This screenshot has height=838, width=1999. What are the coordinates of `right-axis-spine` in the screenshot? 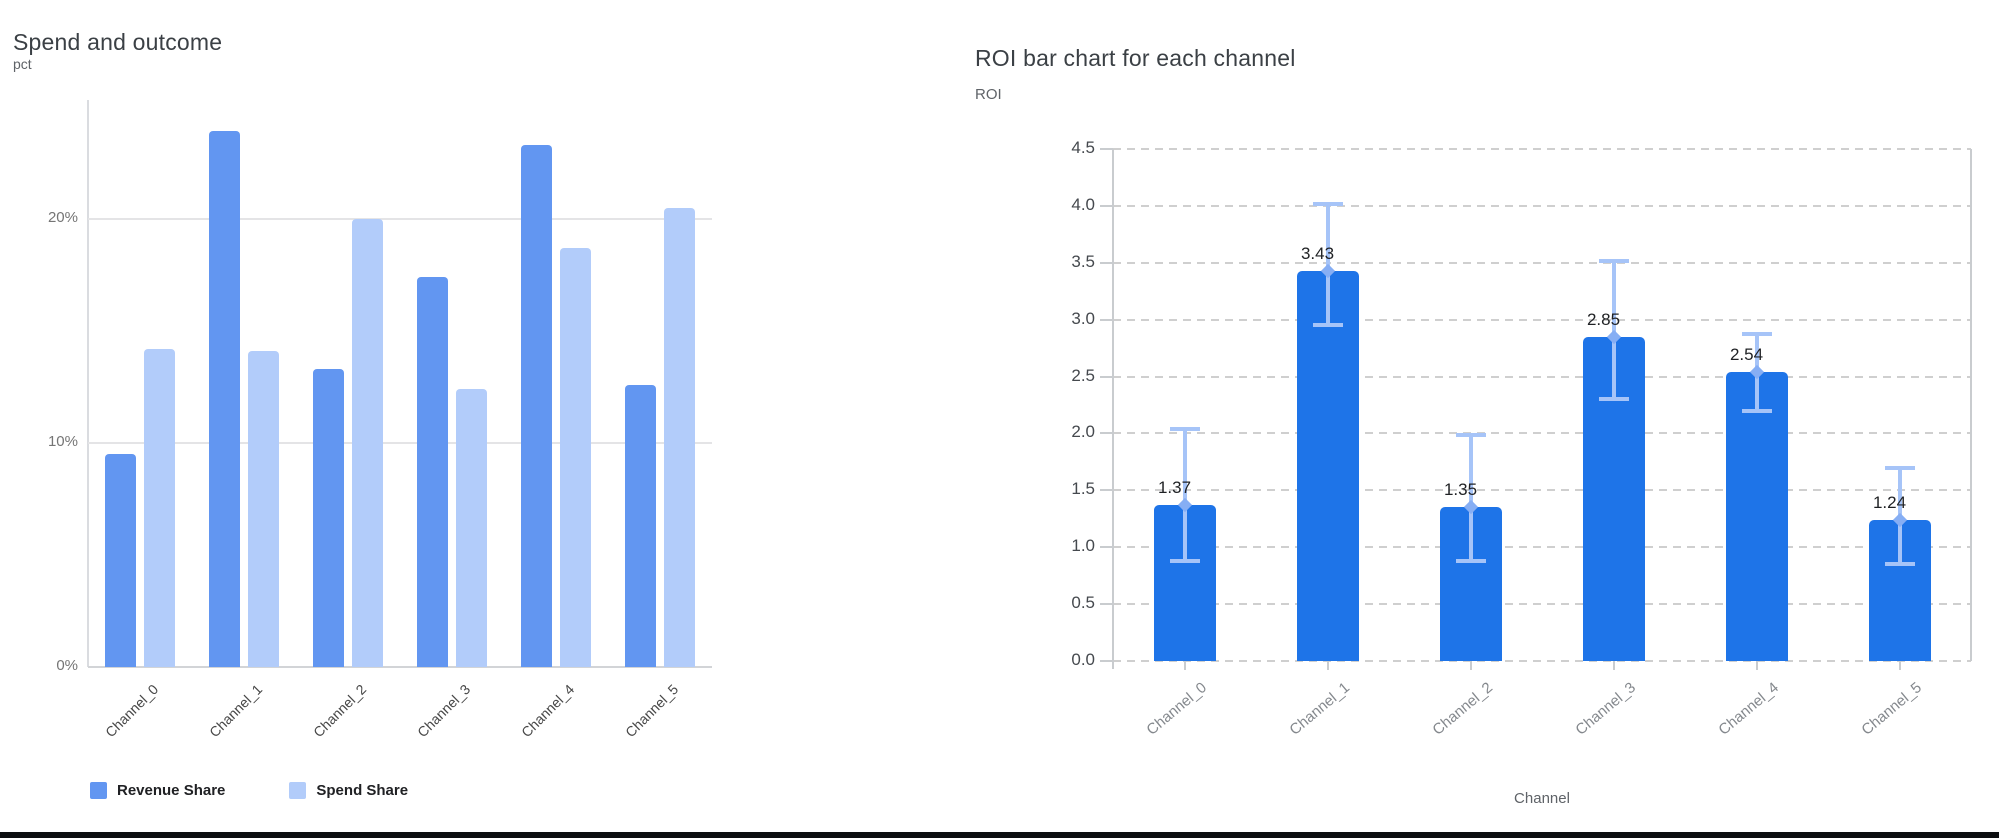 It's located at (1971, 405).